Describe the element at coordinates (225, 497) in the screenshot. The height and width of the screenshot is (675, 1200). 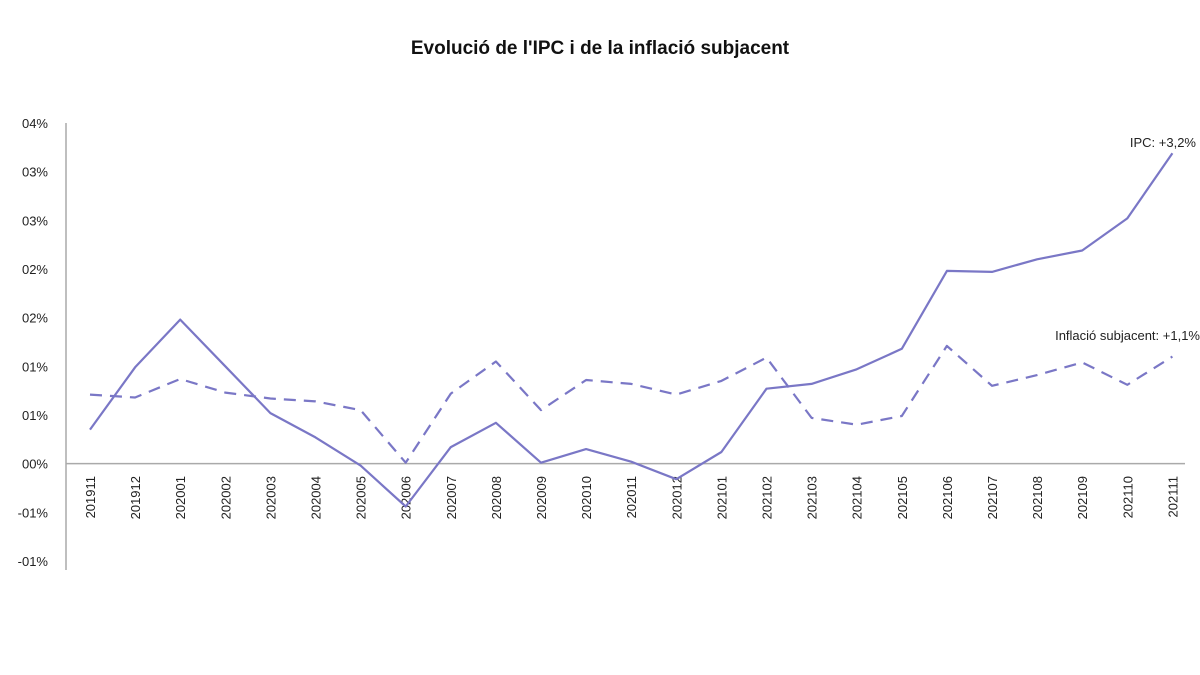
I see `x-tick-label: 202002` at that location.